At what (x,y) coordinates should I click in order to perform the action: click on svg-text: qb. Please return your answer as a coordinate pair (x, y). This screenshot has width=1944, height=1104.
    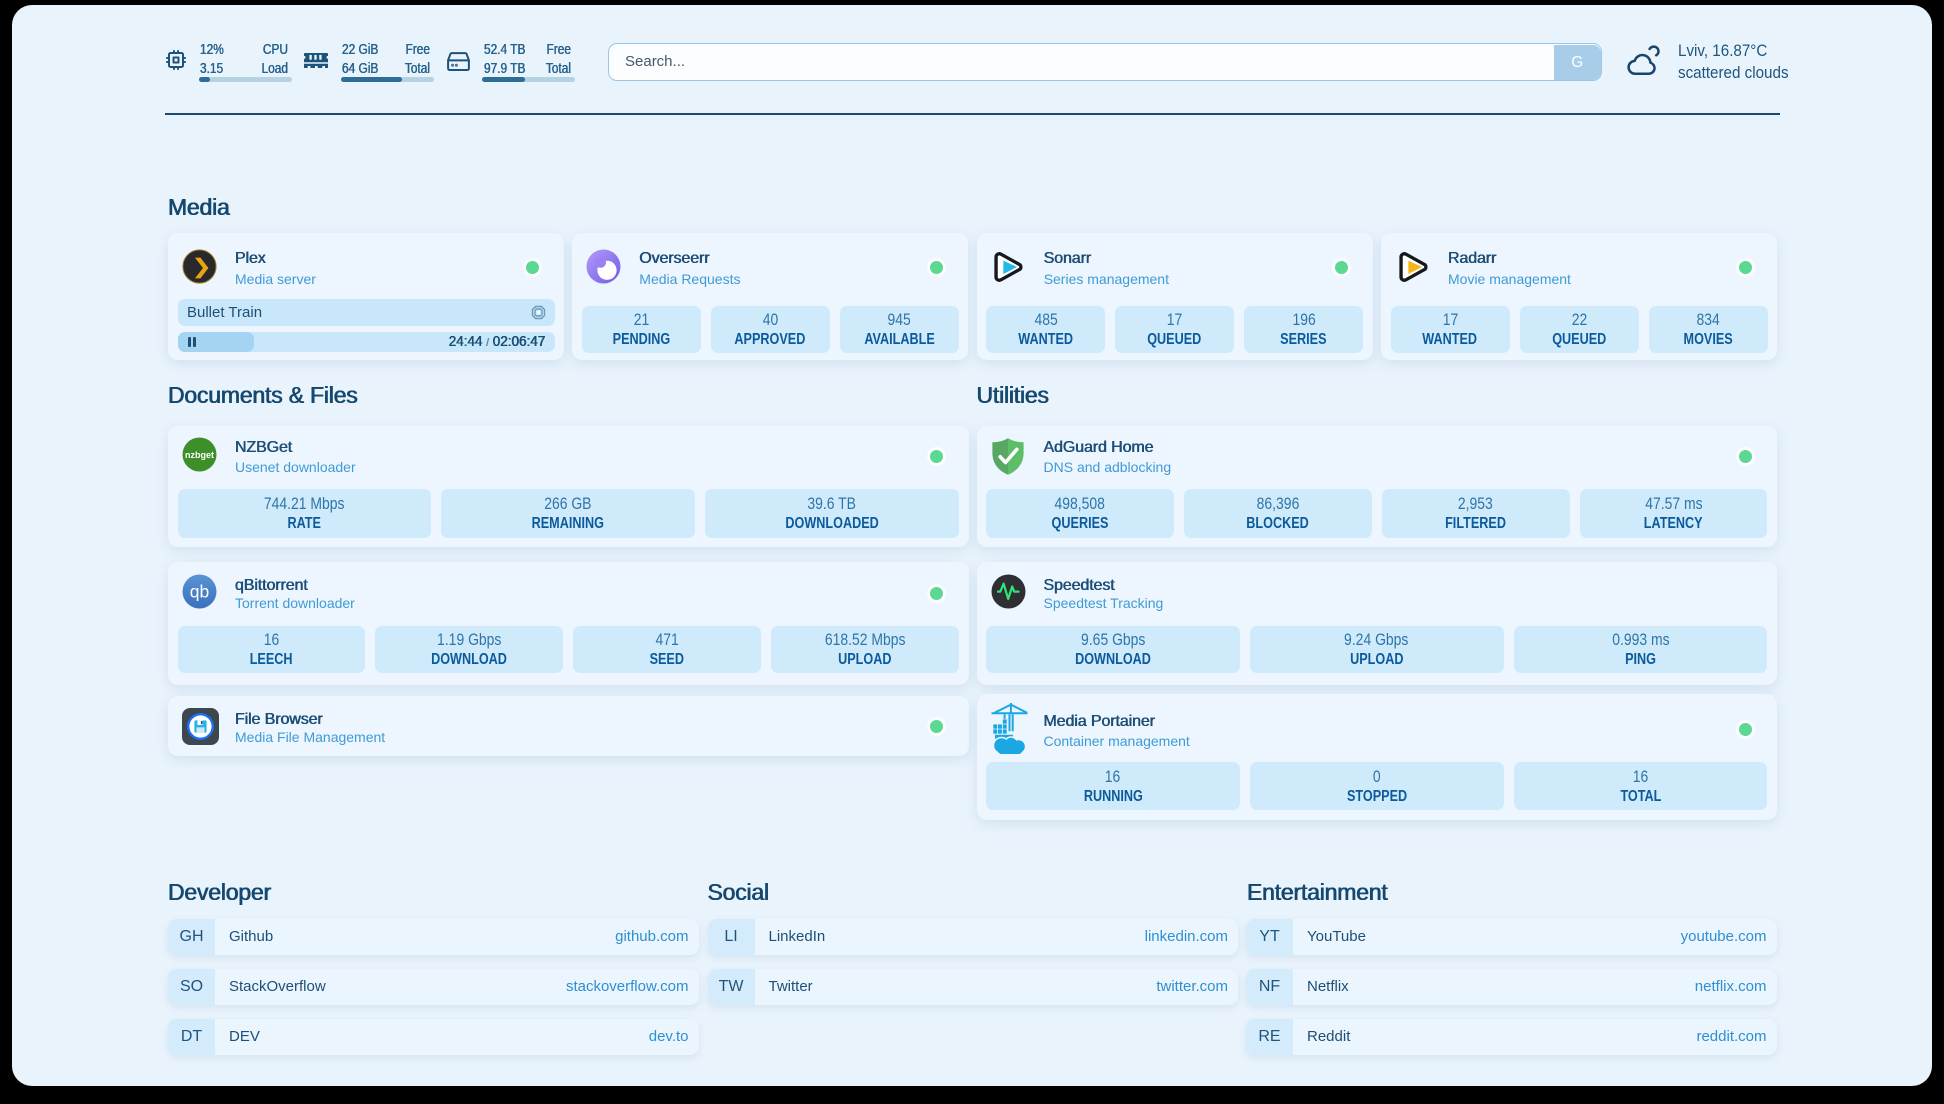
    Looking at the image, I should click on (199, 592).